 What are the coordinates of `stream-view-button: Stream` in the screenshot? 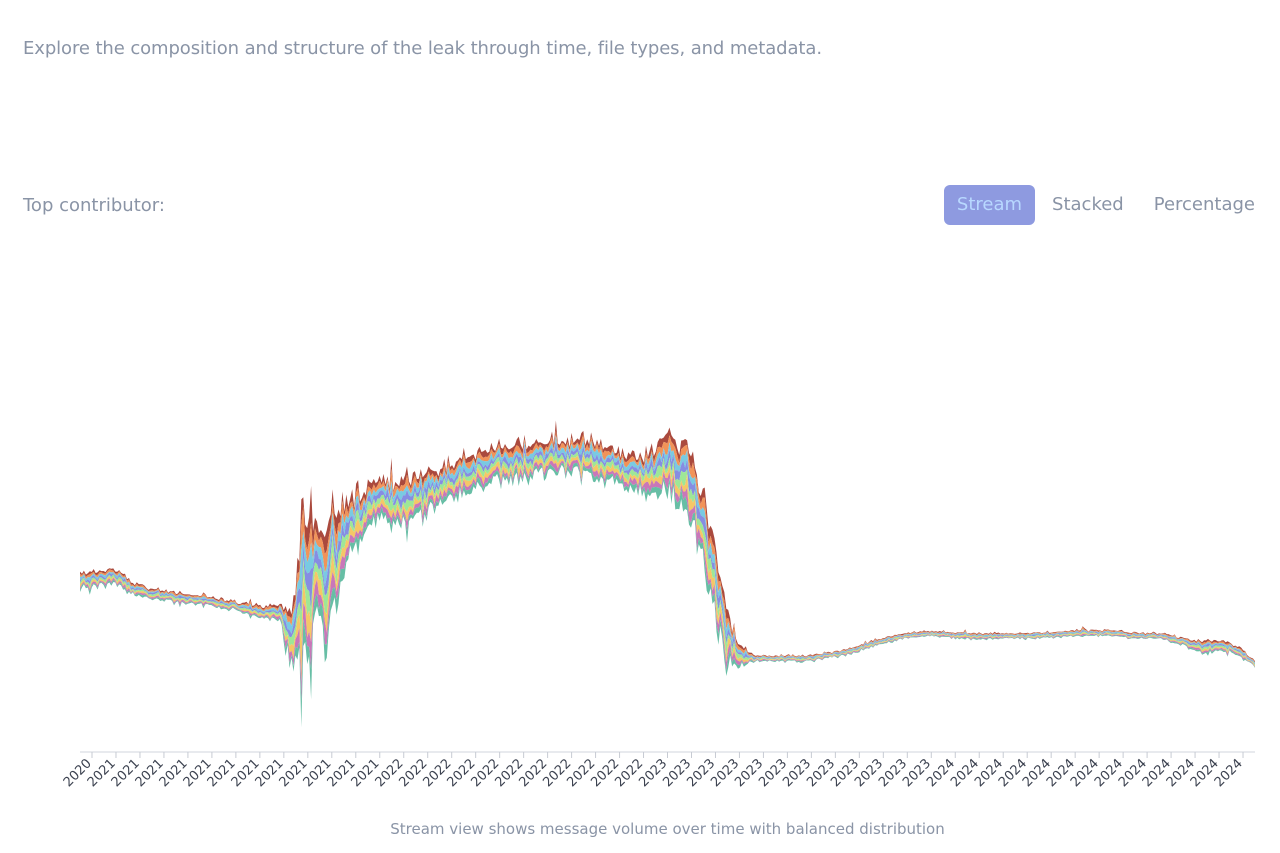 It's located at (989, 205).